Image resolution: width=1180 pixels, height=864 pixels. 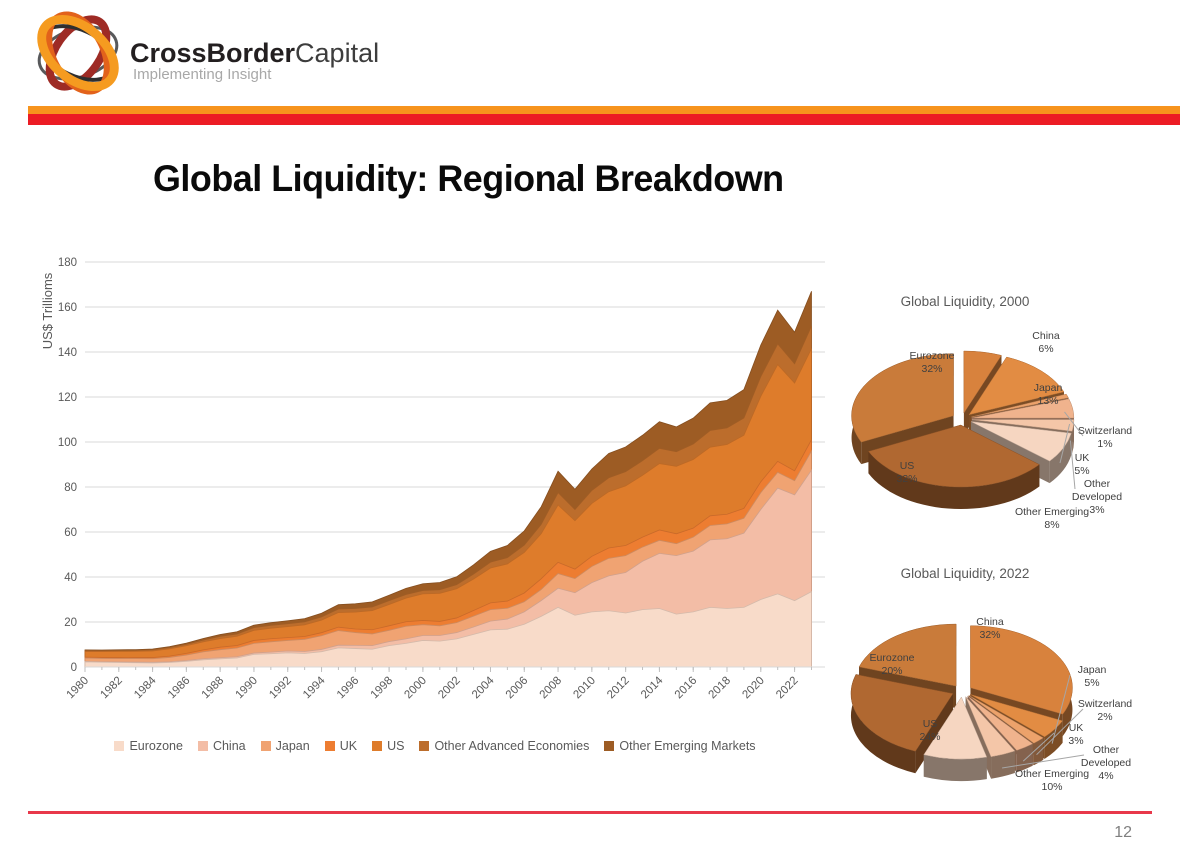 What do you see at coordinates (965, 301) in the screenshot?
I see `pie-2000-title: Global Liquidity, 2000` at bounding box center [965, 301].